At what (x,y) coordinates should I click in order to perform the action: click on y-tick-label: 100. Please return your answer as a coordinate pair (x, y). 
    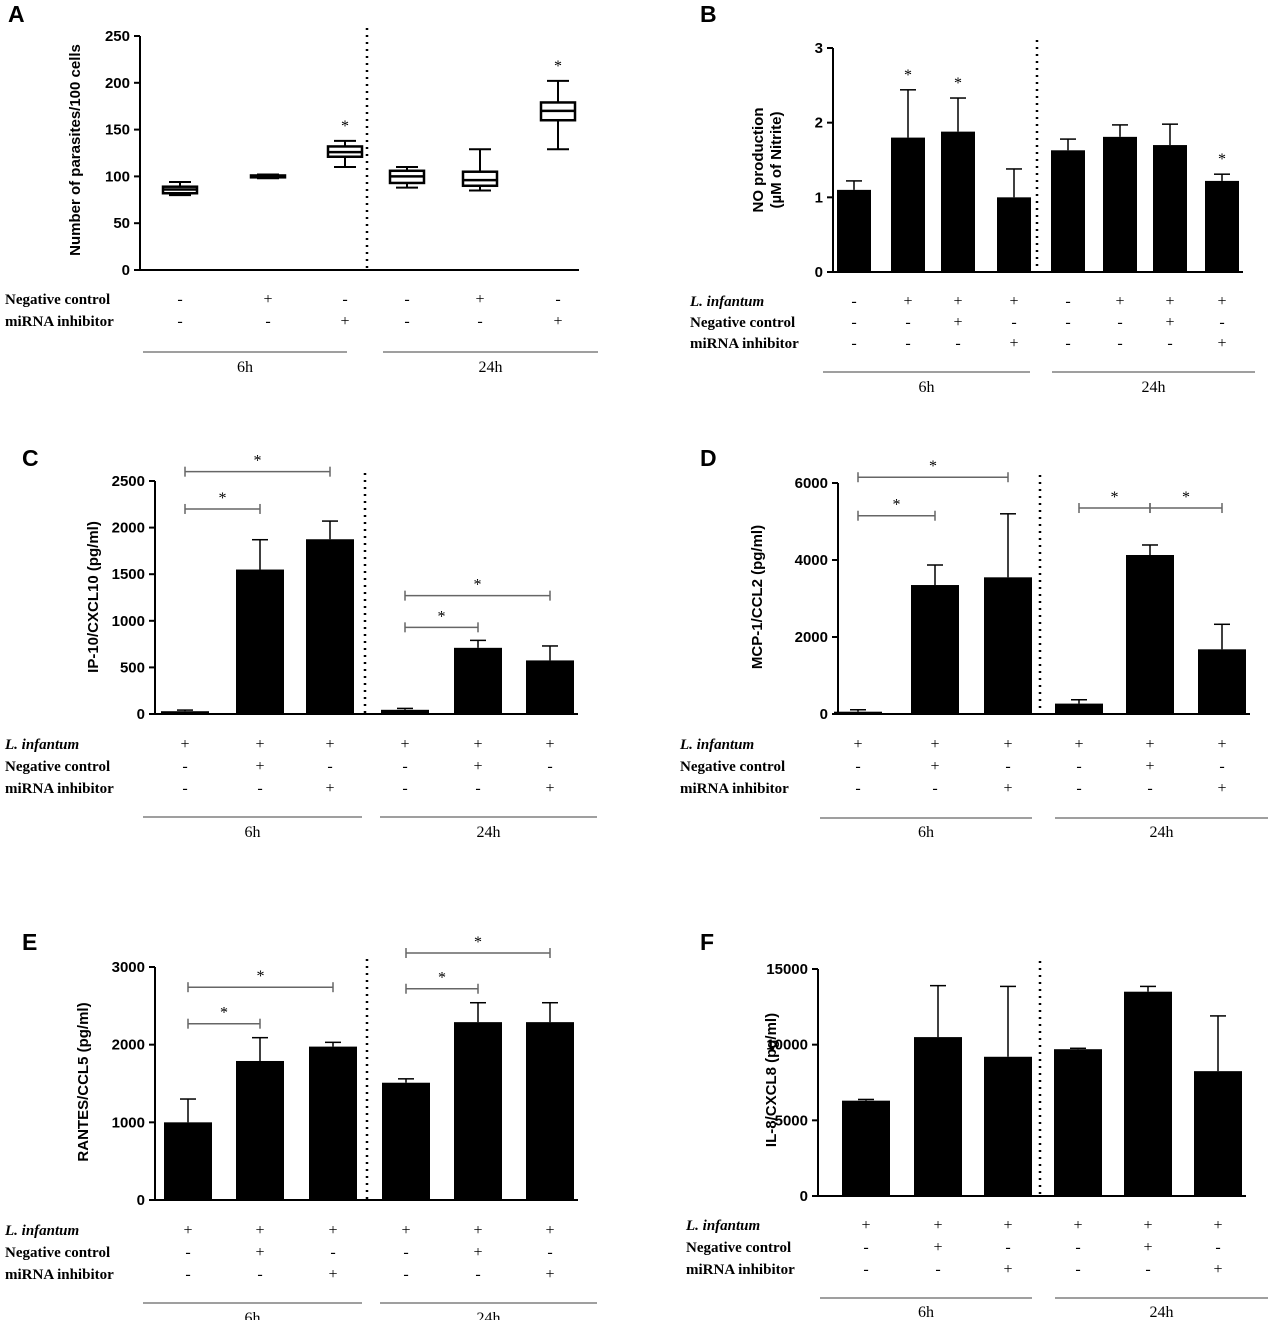
    Looking at the image, I should click on (117, 176).